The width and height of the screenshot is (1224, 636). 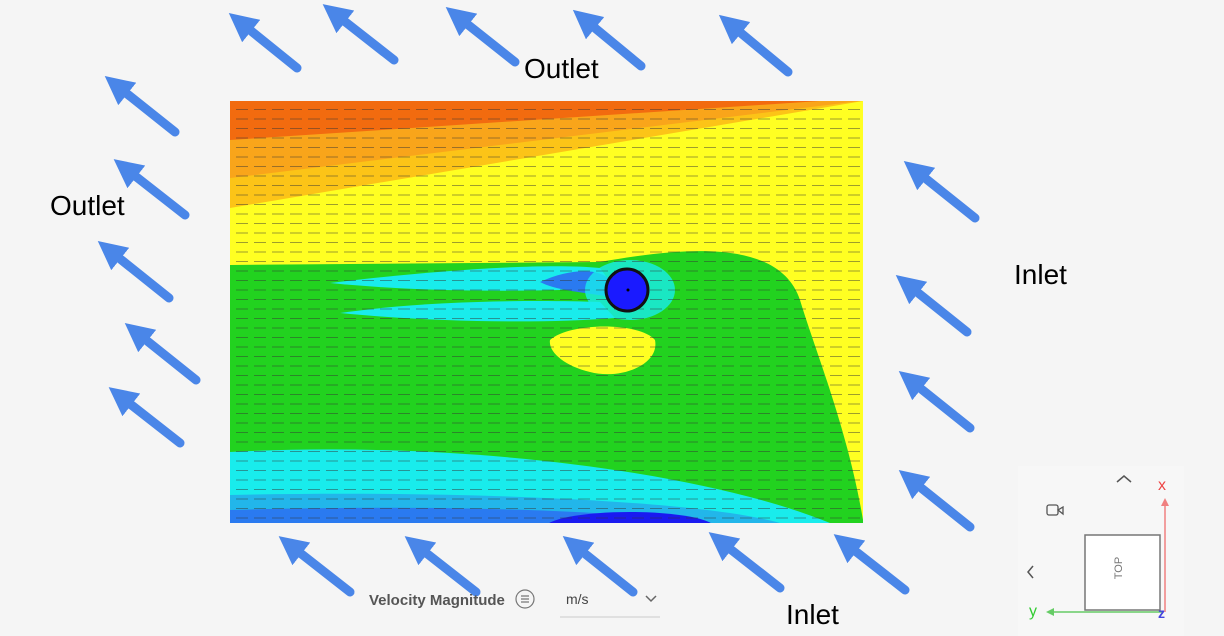 I want to click on axis-label: z, so click(x=1161, y=613).